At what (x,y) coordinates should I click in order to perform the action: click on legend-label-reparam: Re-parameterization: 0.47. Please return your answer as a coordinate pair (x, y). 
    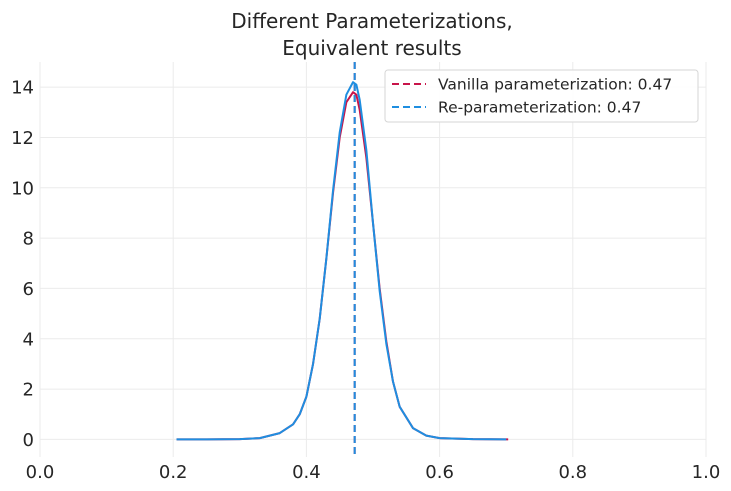
    Looking at the image, I should click on (539, 108).